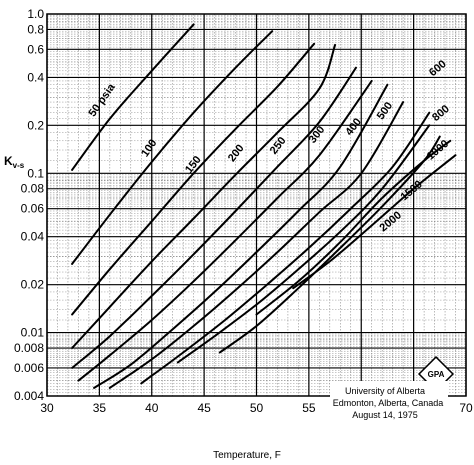 The height and width of the screenshot is (465, 474). I want to click on y-tick-label: 0.08, so click(33, 189).